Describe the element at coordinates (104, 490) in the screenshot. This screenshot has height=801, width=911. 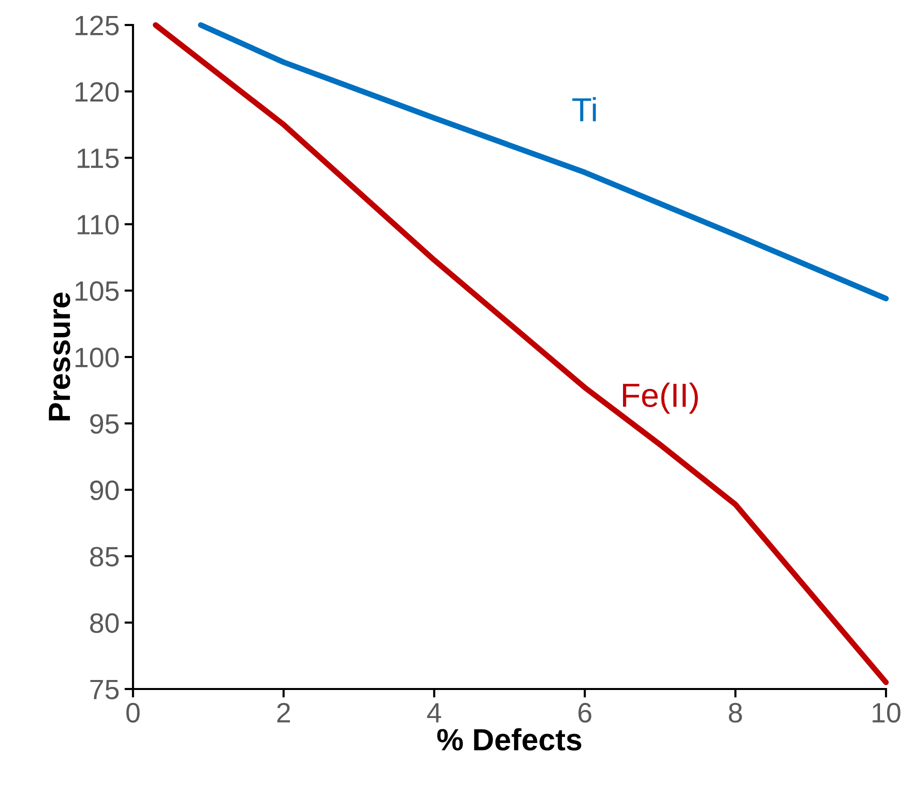
I see `y-tick-label: 90` at that location.